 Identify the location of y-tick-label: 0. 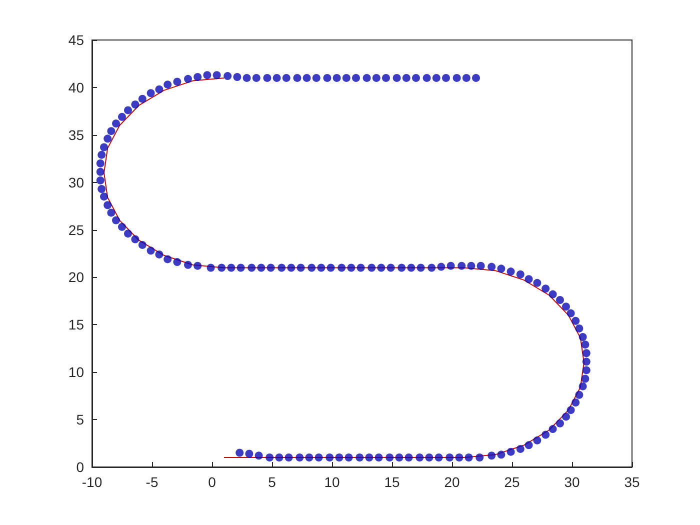
(80, 467).